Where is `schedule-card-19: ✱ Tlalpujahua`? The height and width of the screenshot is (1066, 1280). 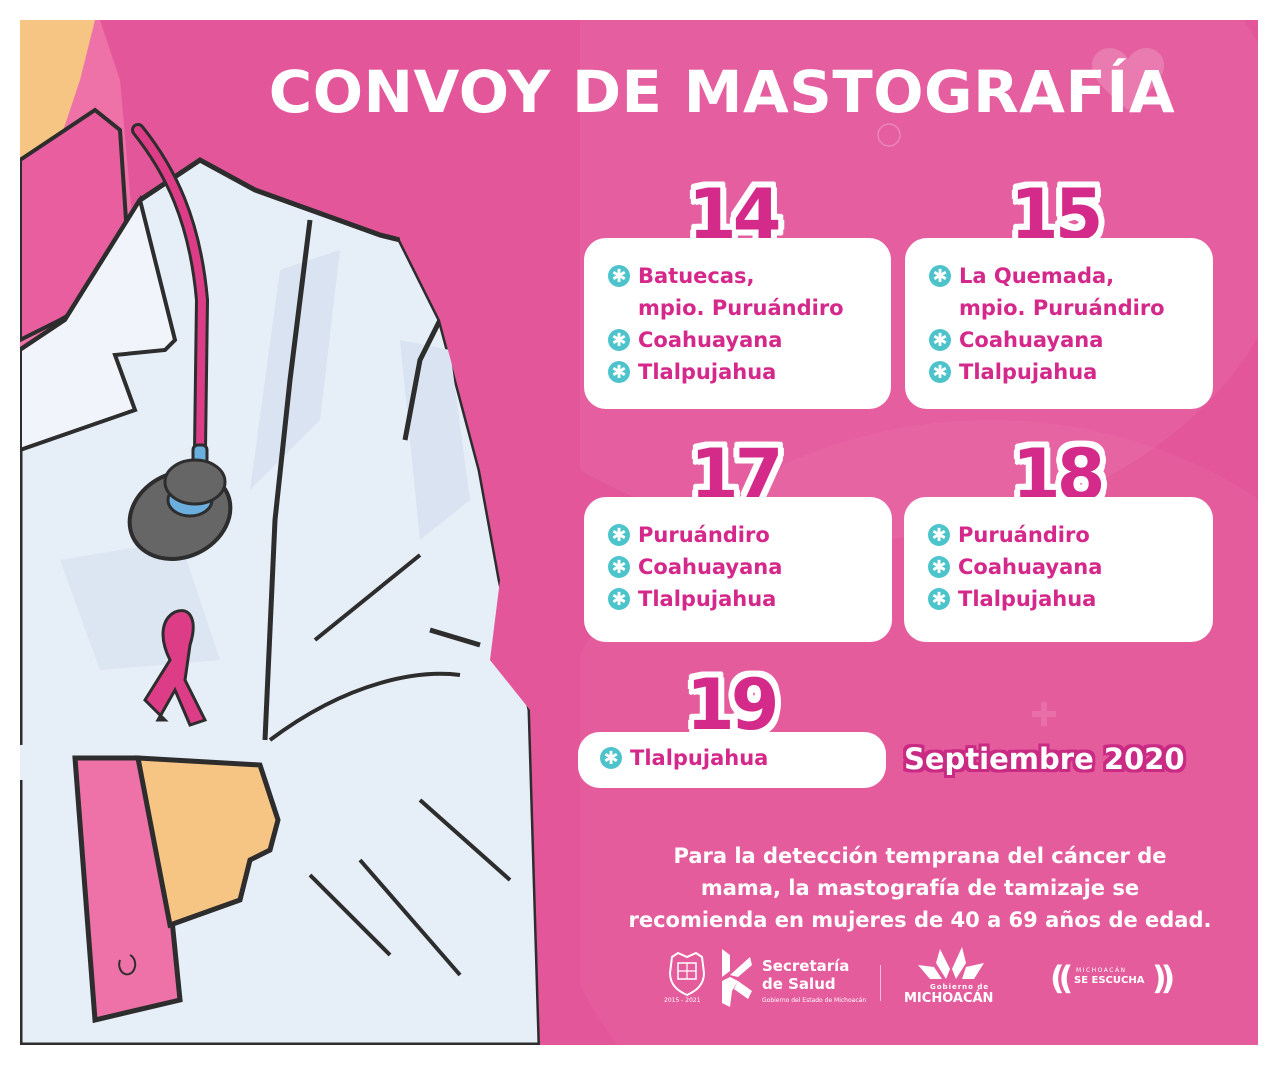
schedule-card-19: ✱ Tlalpujahua is located at coordinates (732, 760).